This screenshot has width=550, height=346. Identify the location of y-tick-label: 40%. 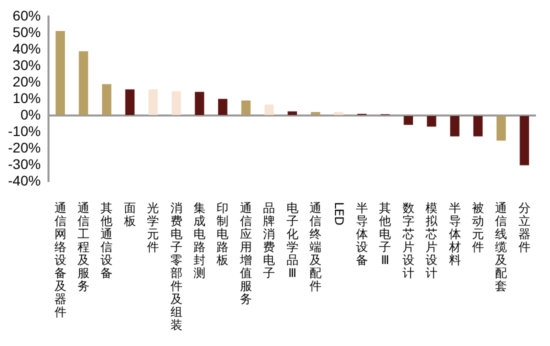
(26, 48).